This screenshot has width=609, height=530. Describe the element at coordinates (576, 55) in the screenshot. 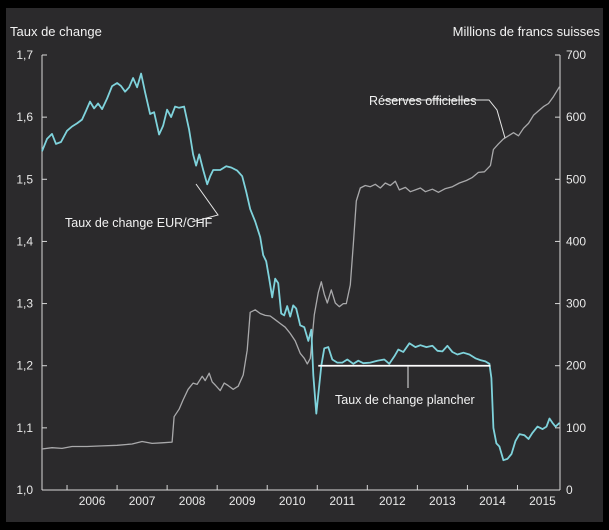

I see `right-tick-label: 700` at that location.